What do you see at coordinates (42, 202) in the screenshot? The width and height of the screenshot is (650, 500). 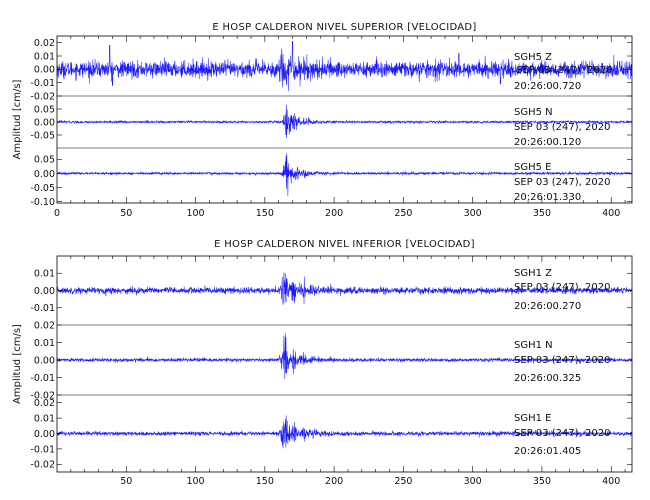 I see `y-tick-label: -0.10` at bounding box center [42, 202].